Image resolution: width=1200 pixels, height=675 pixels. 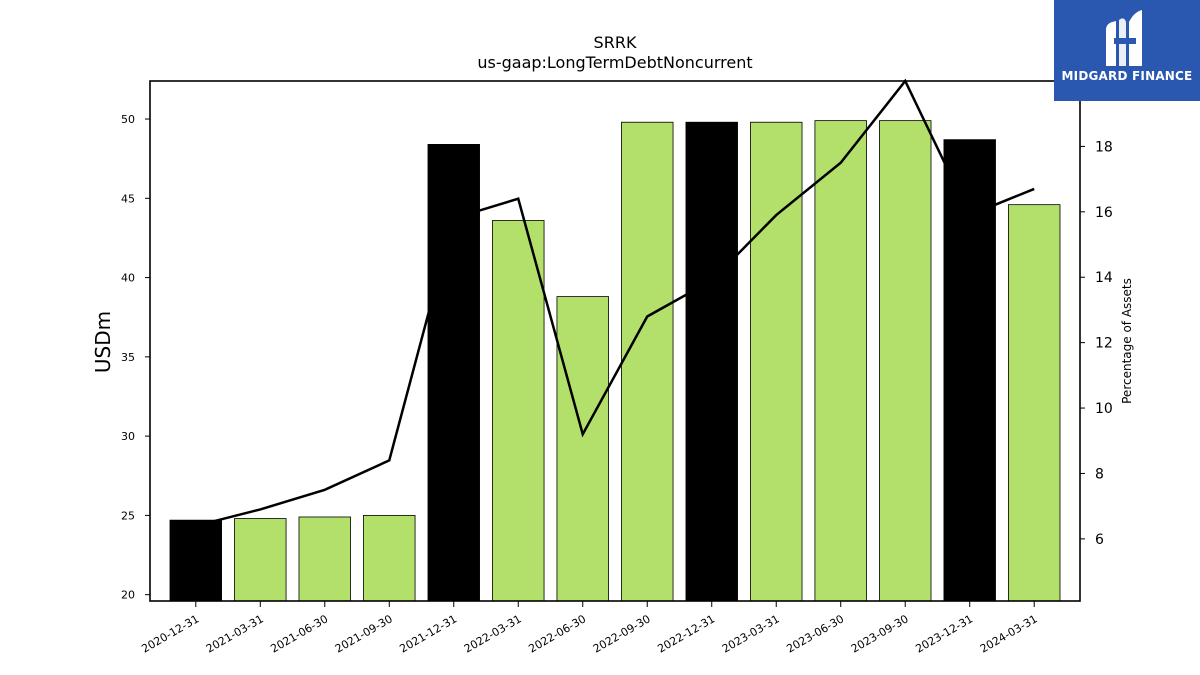 I want to click on y2-tick-label: 16, so click(x=1104, y=213).